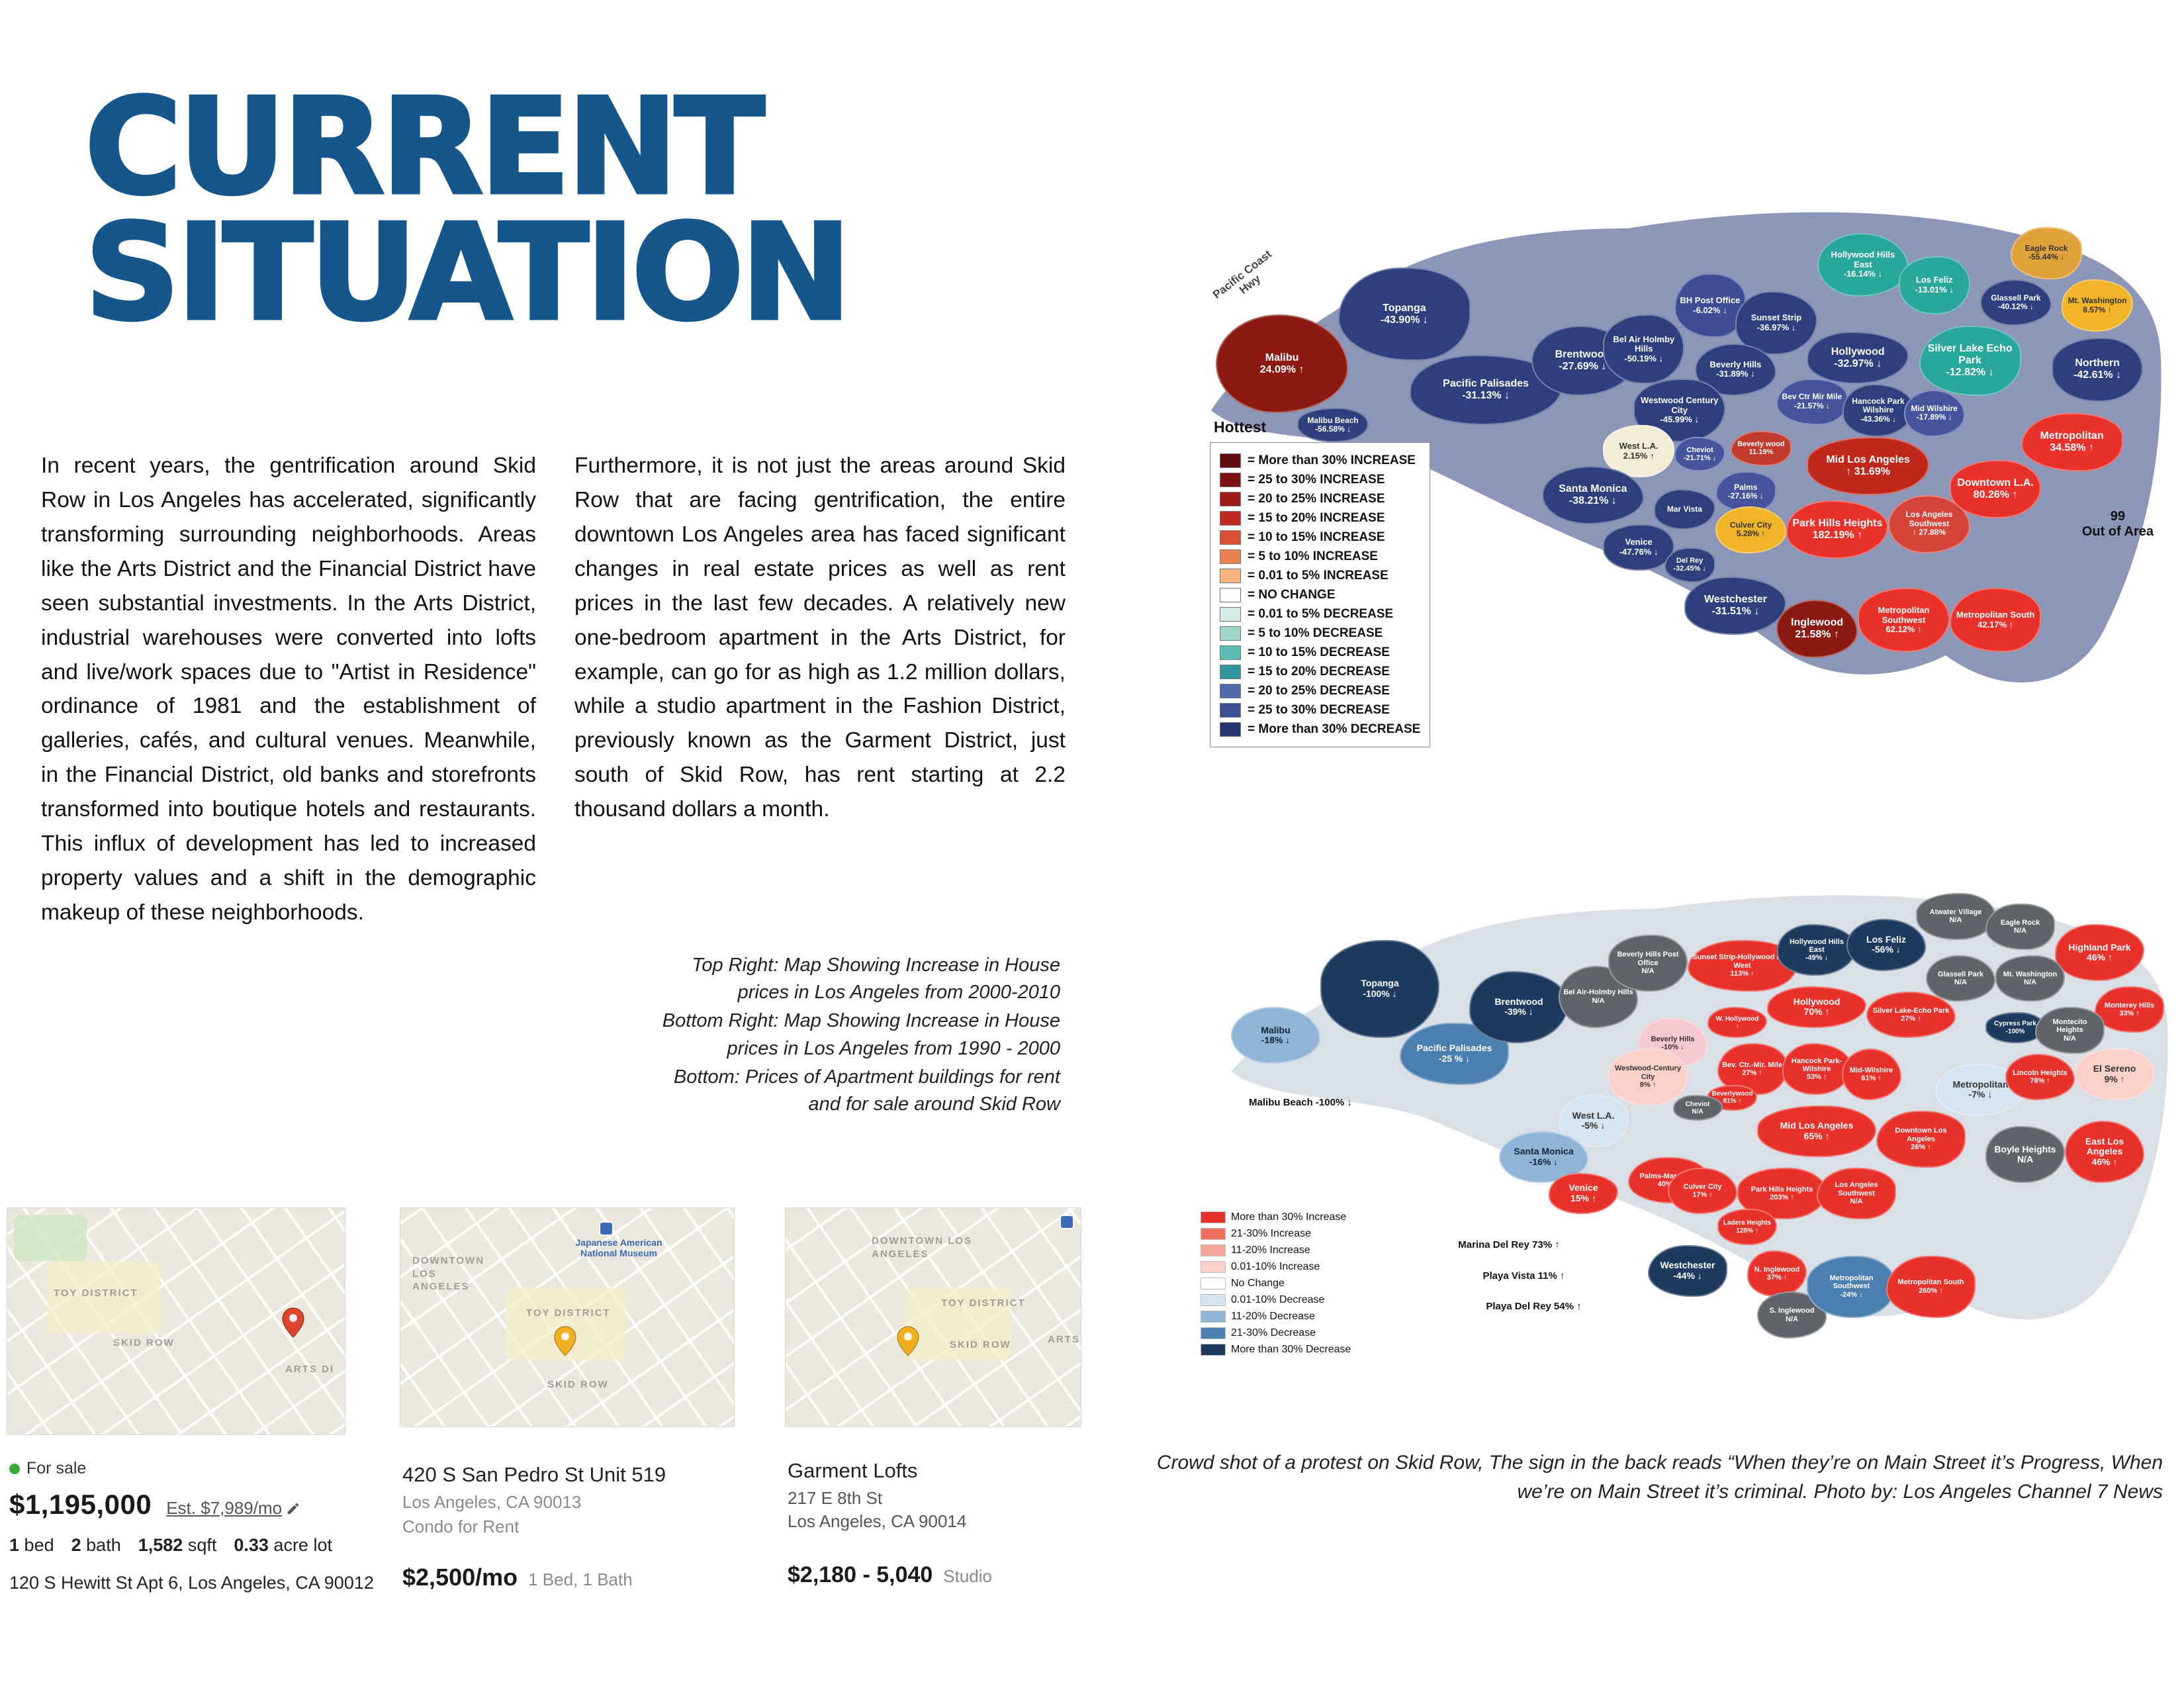 This screenshot has height=1688, width=2184. I want to click on map-region-malibu-beach-100: Malibu Beach -100% ↓, so click(1300, 1102).